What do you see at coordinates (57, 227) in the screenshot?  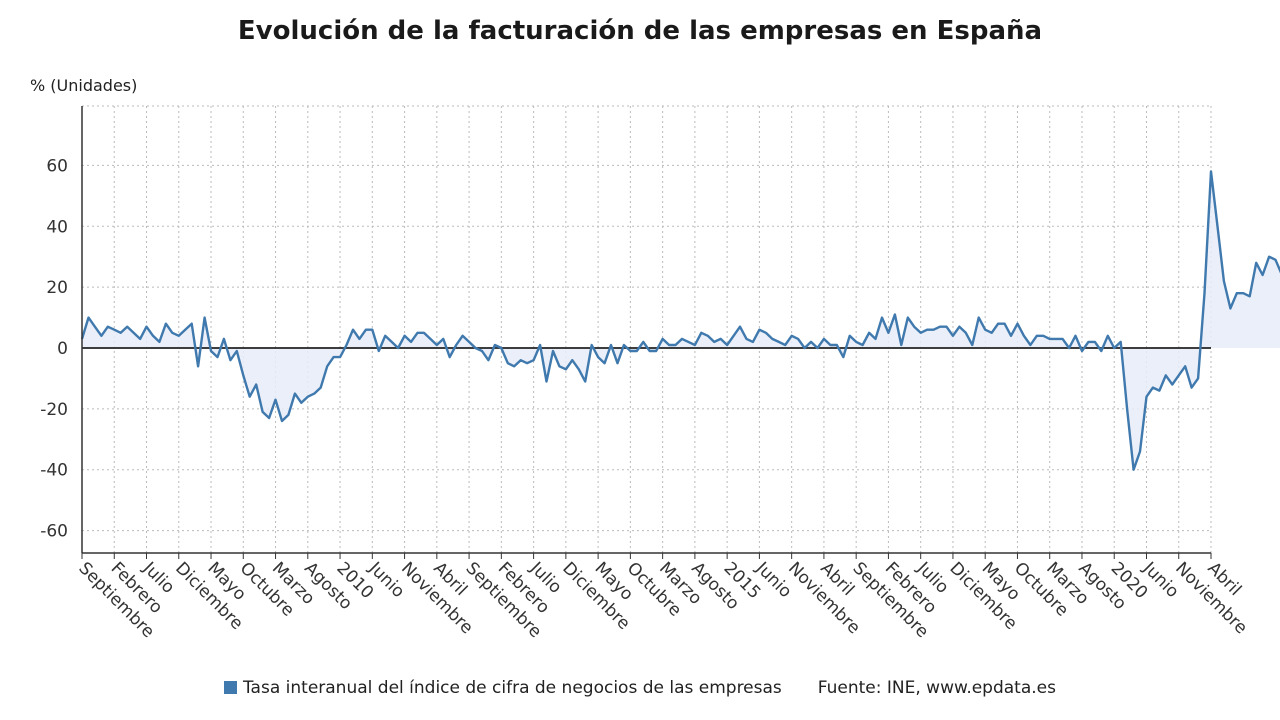 I see `y-tick-label: 40` at bounding box center [57, 227].